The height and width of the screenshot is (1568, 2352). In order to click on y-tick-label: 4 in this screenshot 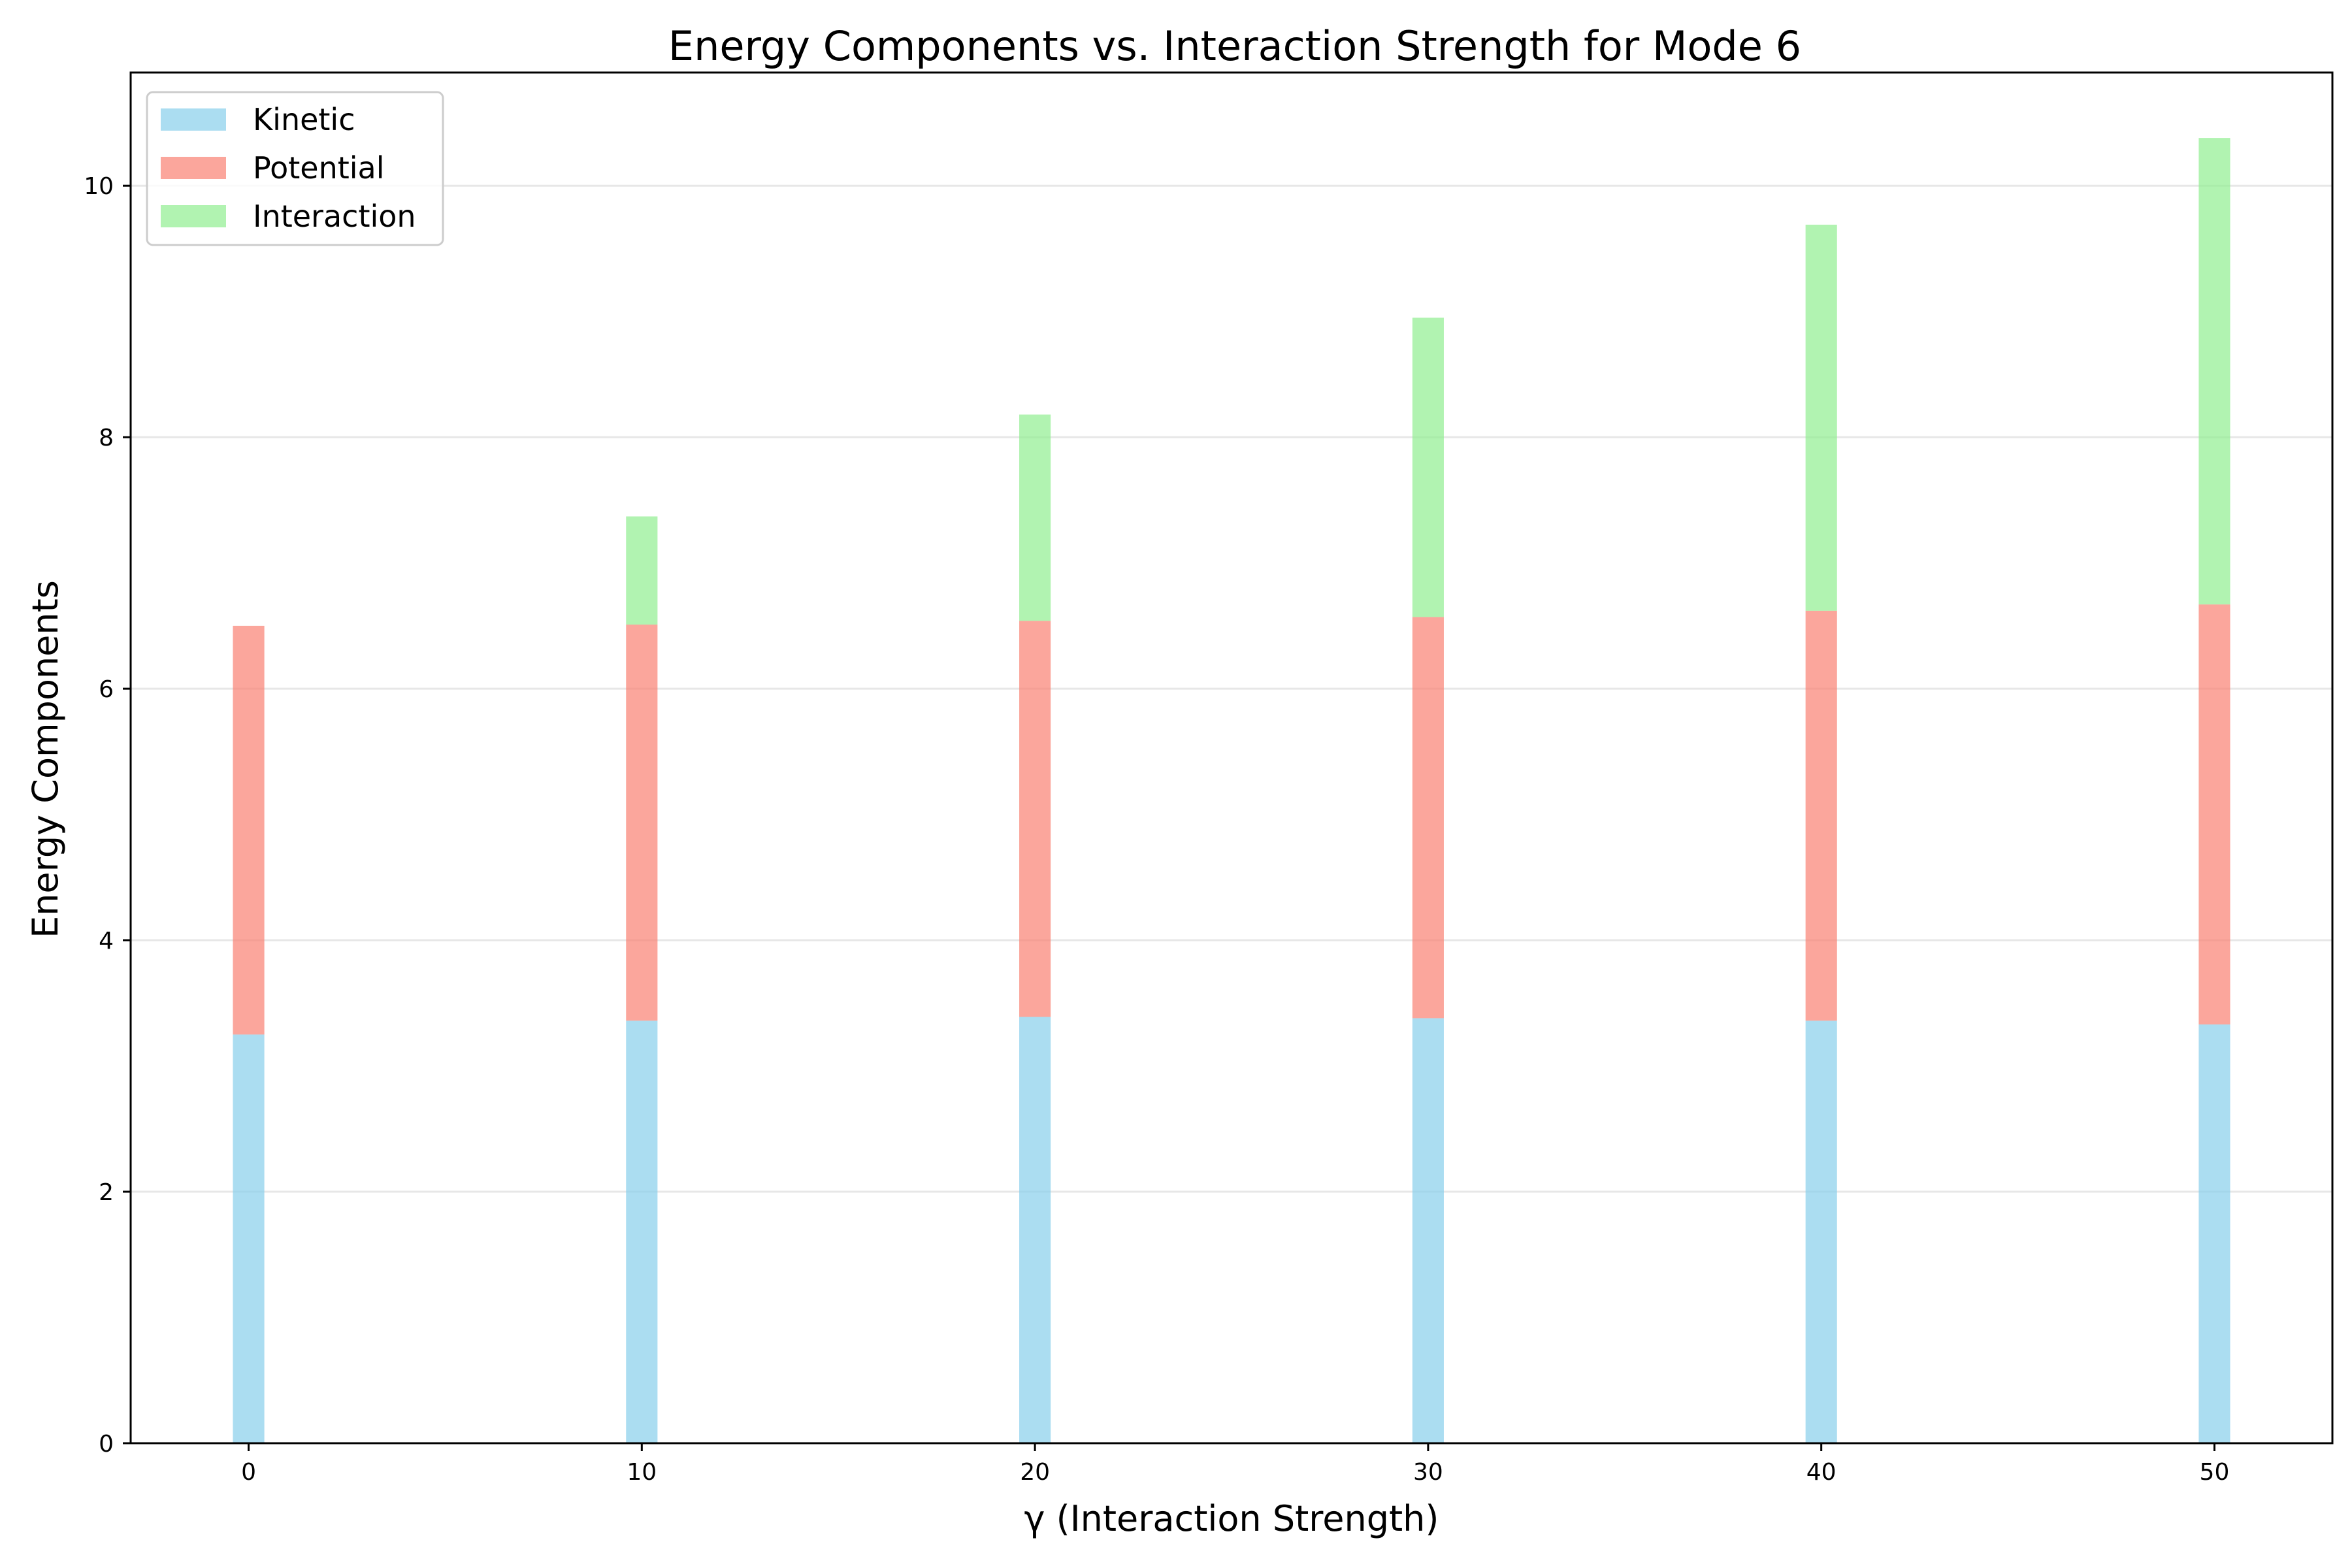, I will do `click(106, 941)`.